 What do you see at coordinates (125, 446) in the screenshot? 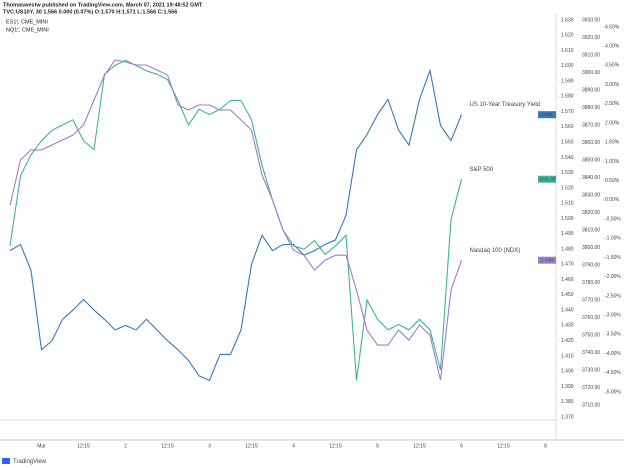
I see `x-tick-label: 2` at bounding box center [125, 446].